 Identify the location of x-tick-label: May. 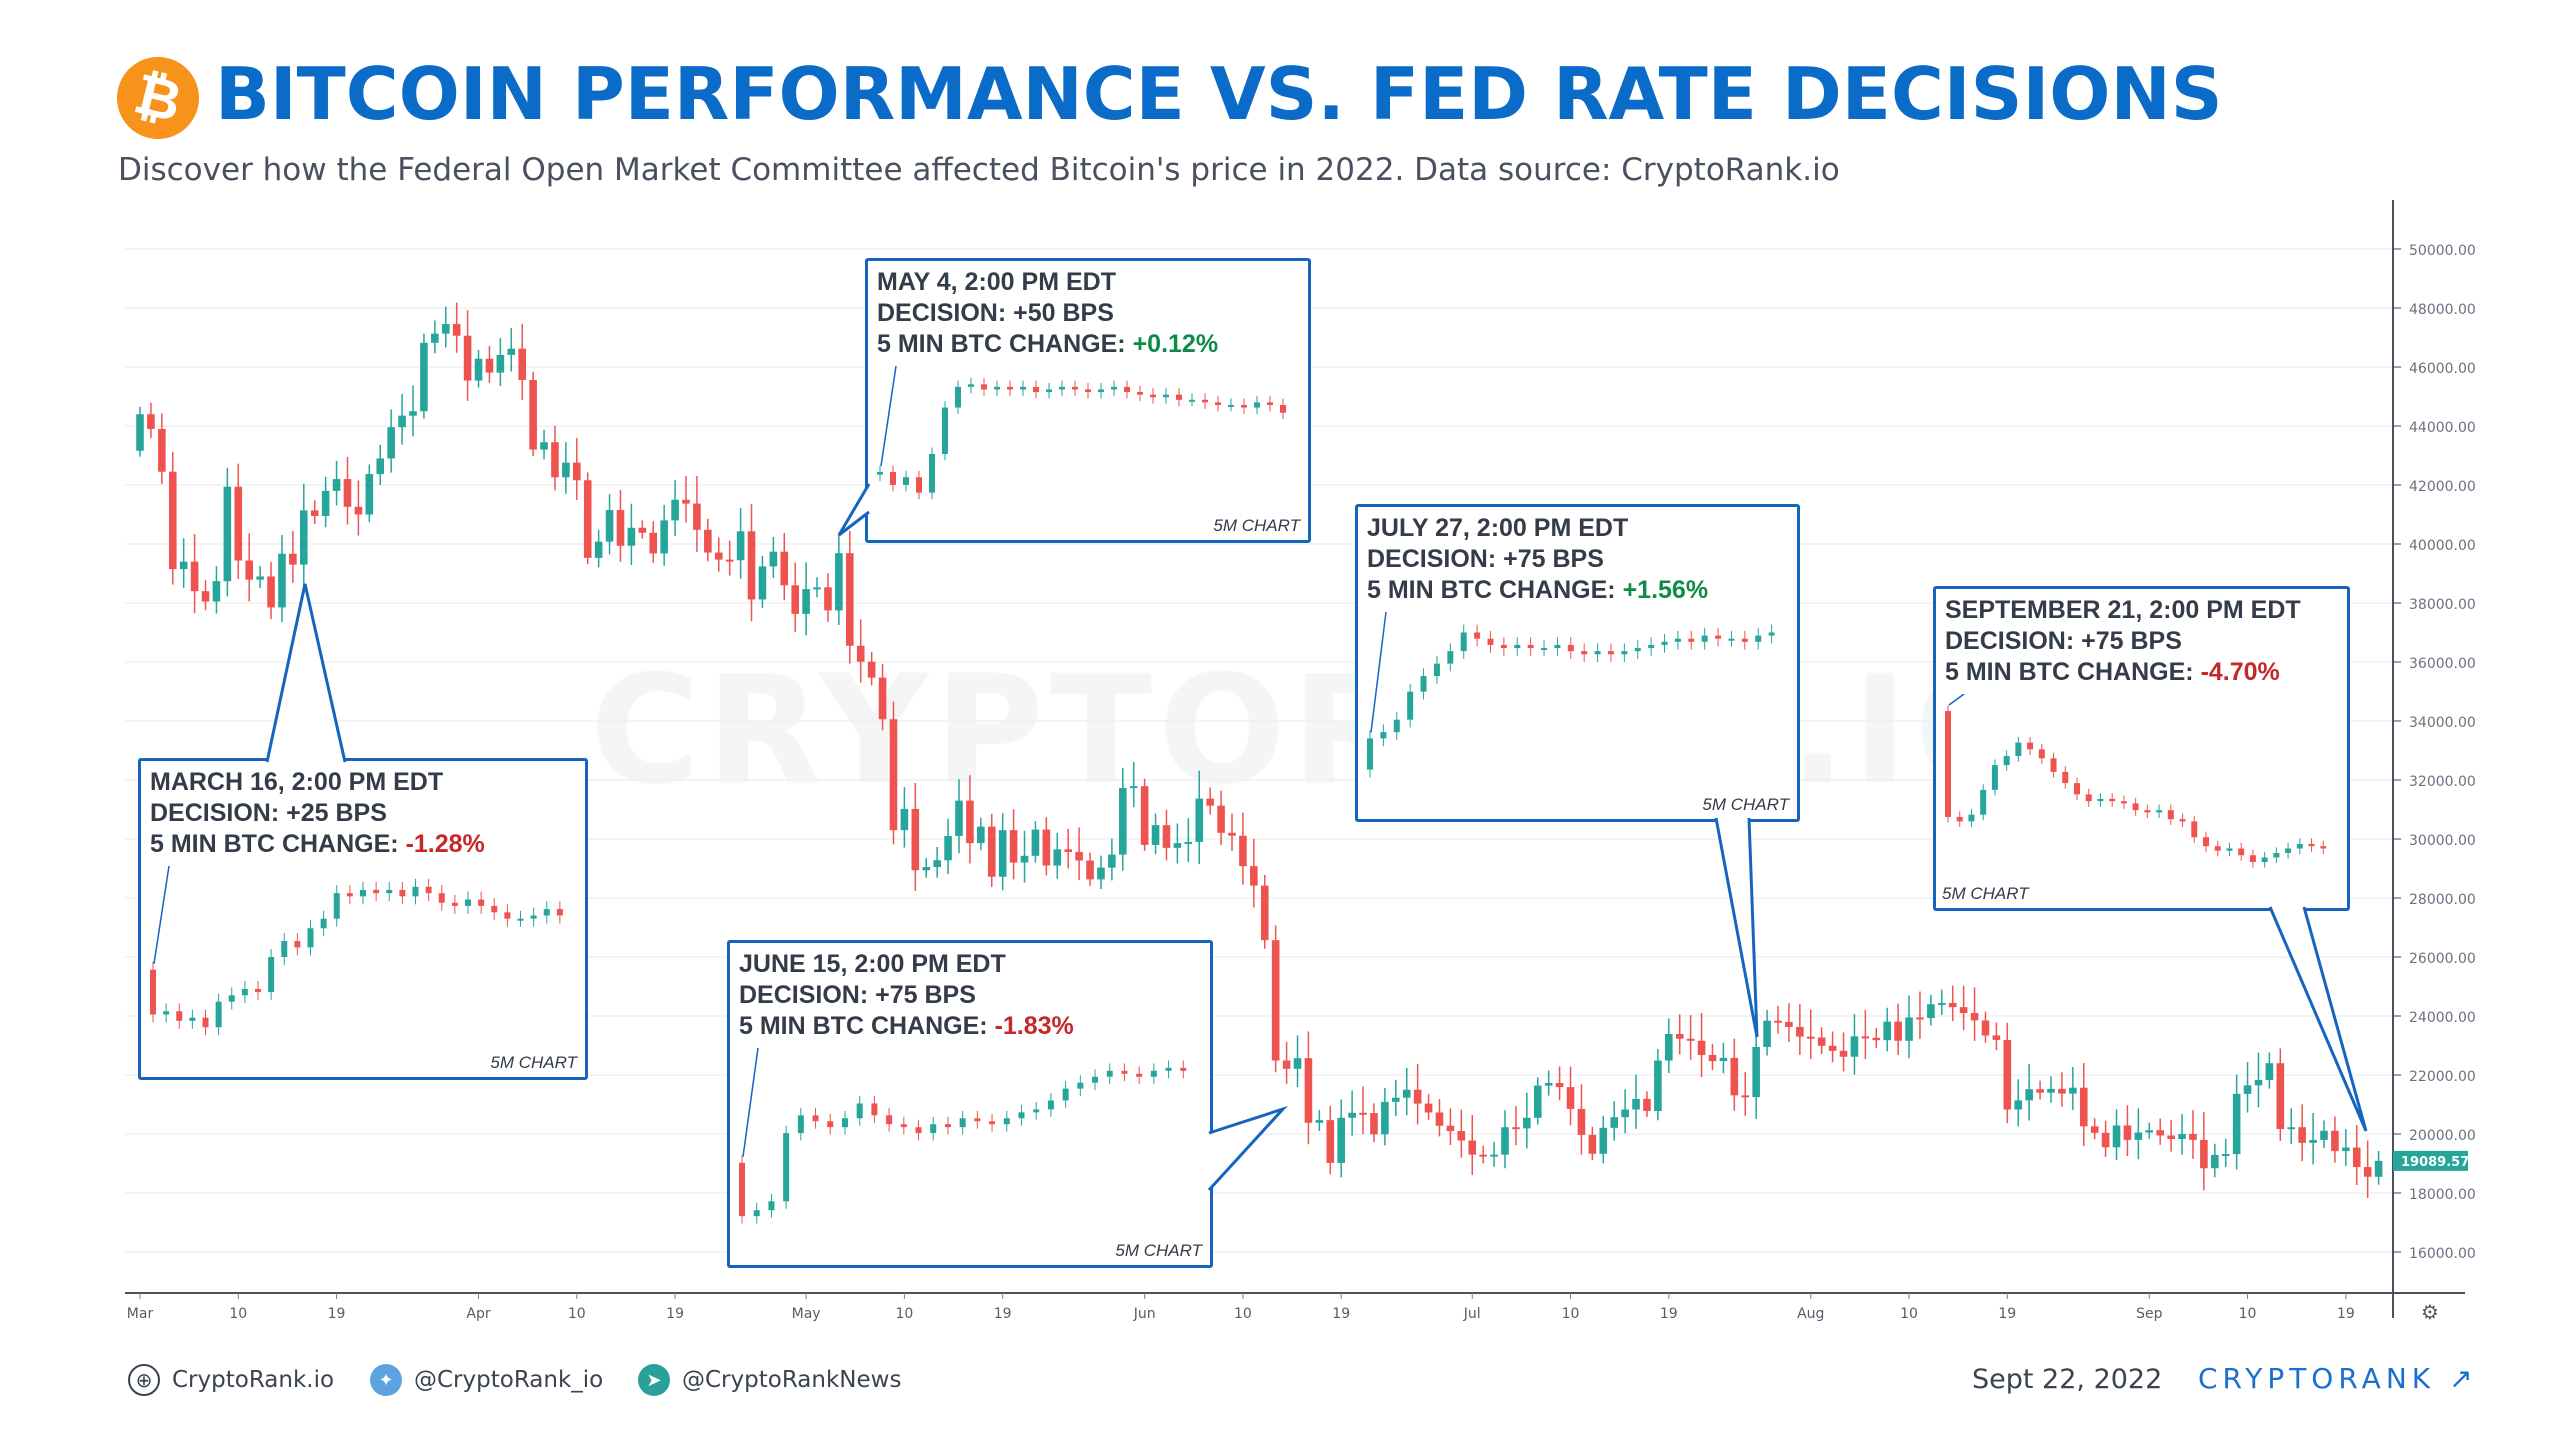
(806, 1314).